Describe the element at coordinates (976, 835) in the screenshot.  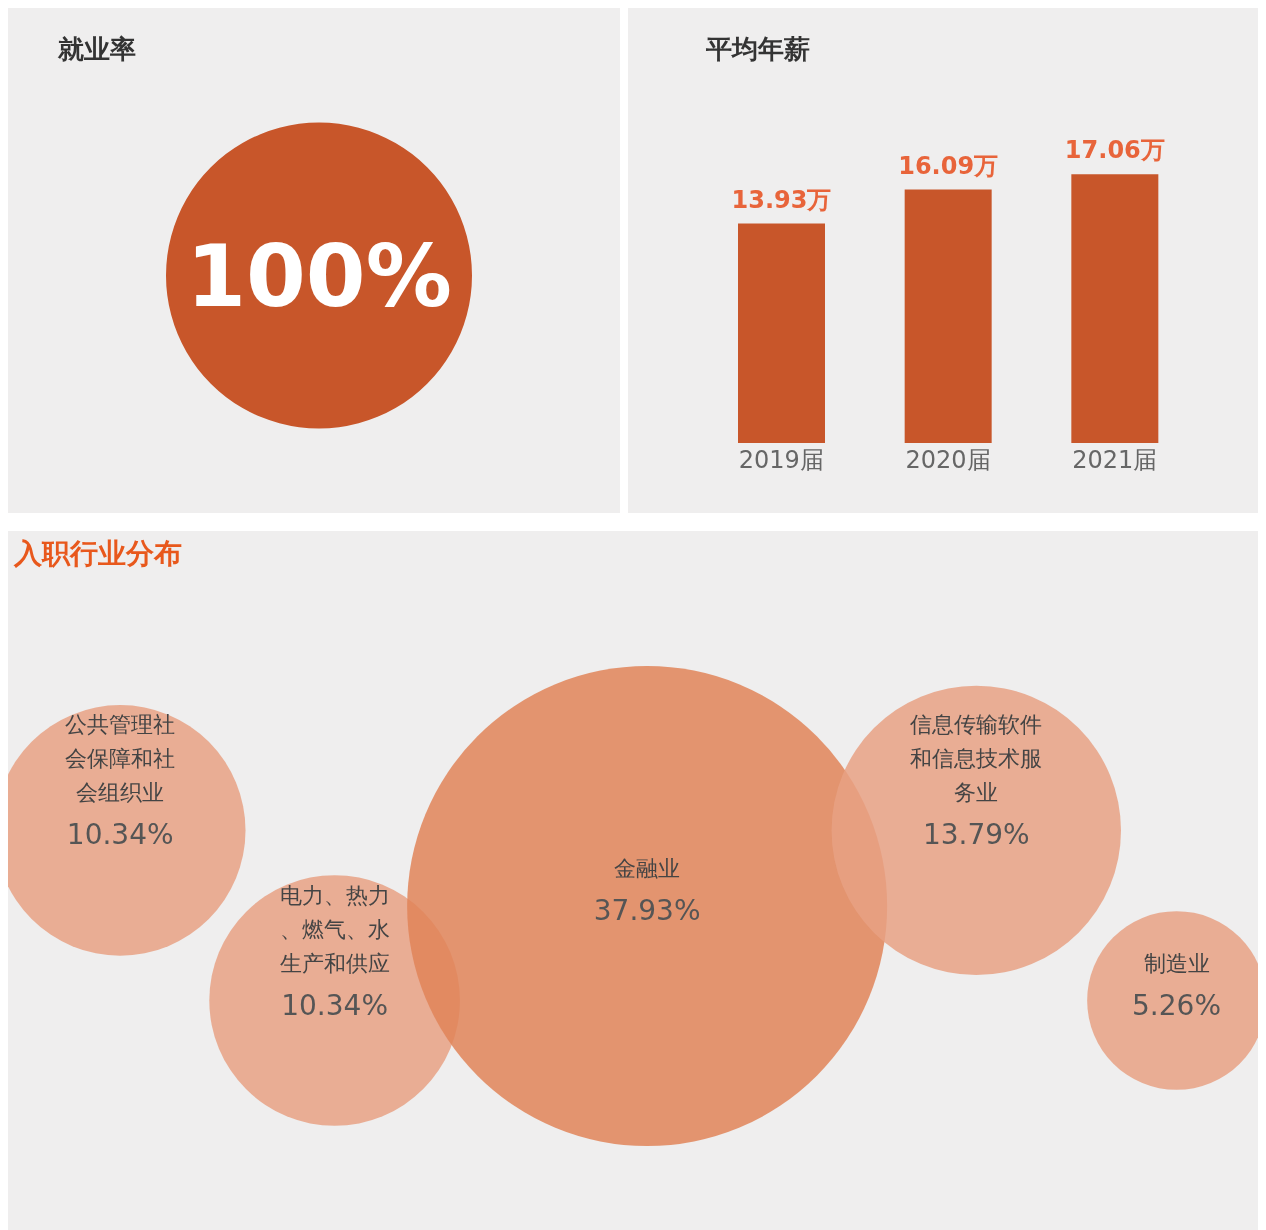
I see `data-label: 13.79%` at that location.